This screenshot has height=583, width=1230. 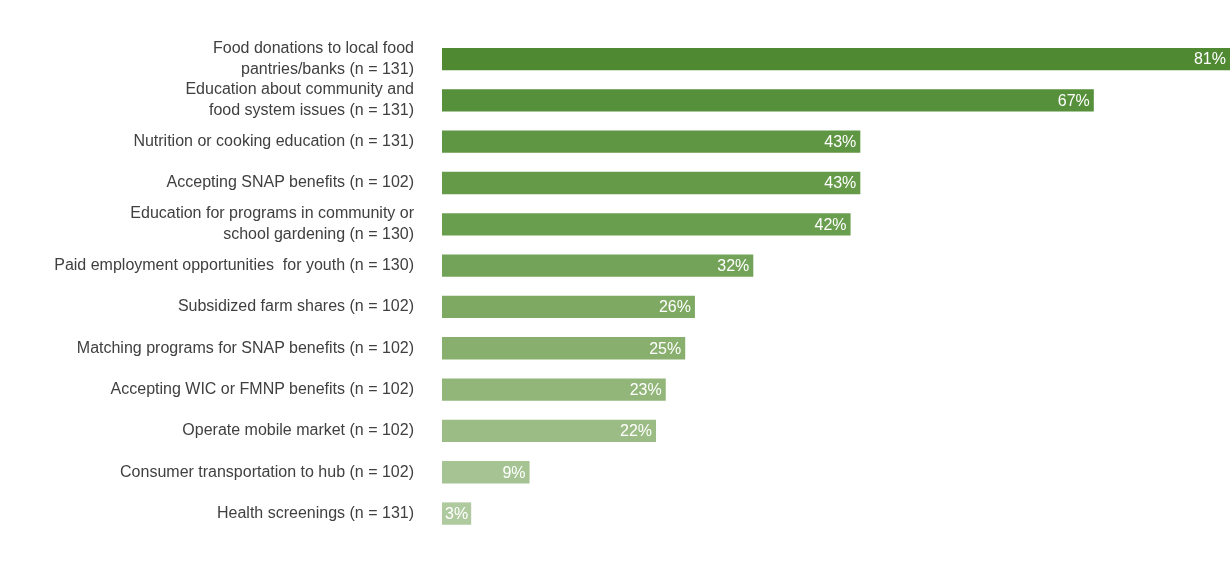 I want to click on y-tick-label: Education about community and food system issues (n = 131), so click(x=299, y=99).